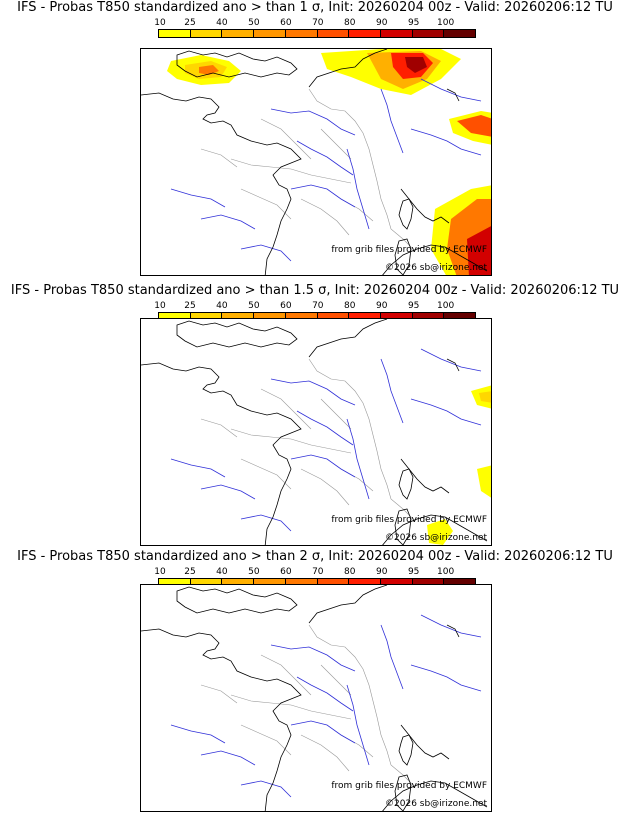 The width and height of the screenshot is (630, 828). I want to click on colorbar-bar, so click(317, 33).